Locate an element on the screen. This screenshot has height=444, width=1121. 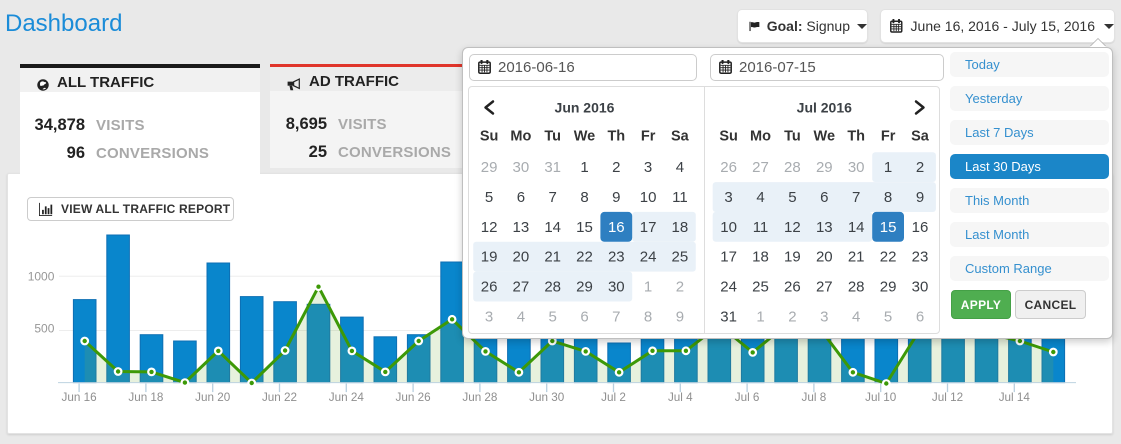
svg-text: Jun 20 is located at coordinates (213, 397).